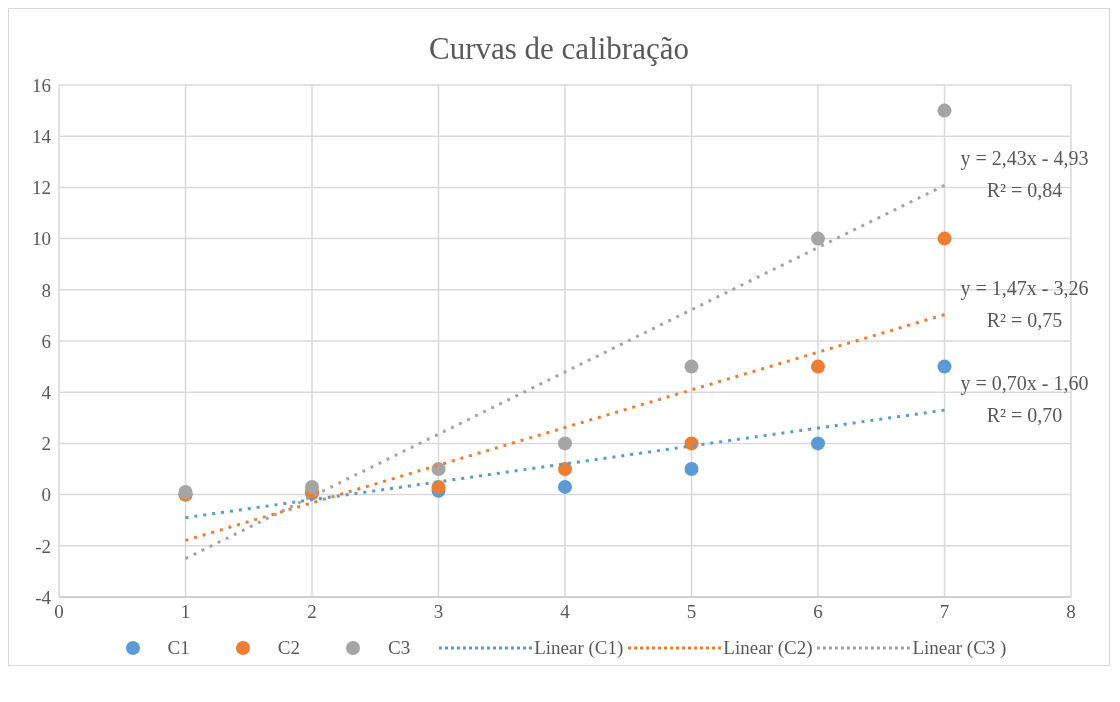 This screenshot has width=1120, height=702. I want to click on x-tick-label: 1, so click(185, 612).